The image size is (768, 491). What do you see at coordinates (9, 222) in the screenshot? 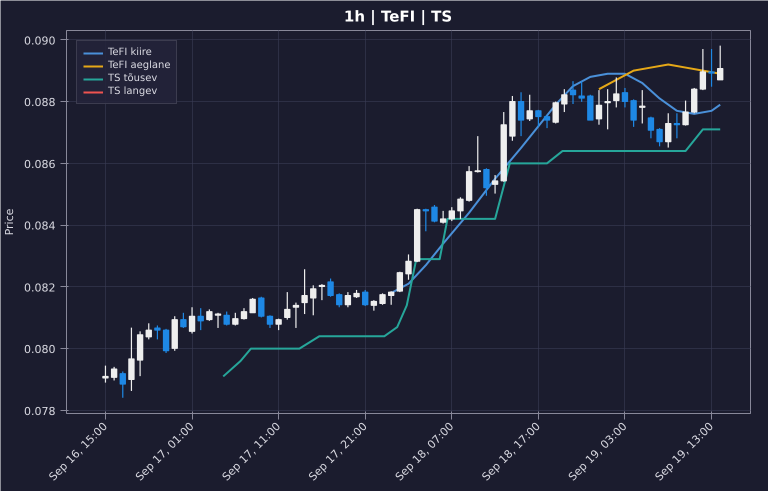
I see `y-axis-title: Price` at bounding box center [9, 222].